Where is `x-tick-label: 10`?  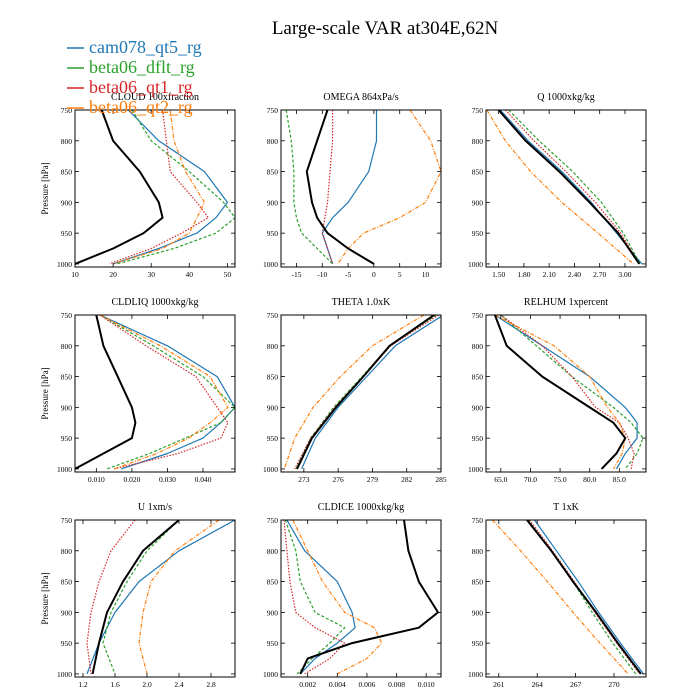
x-tick-label: 10 is located at coordinates (75, 274).